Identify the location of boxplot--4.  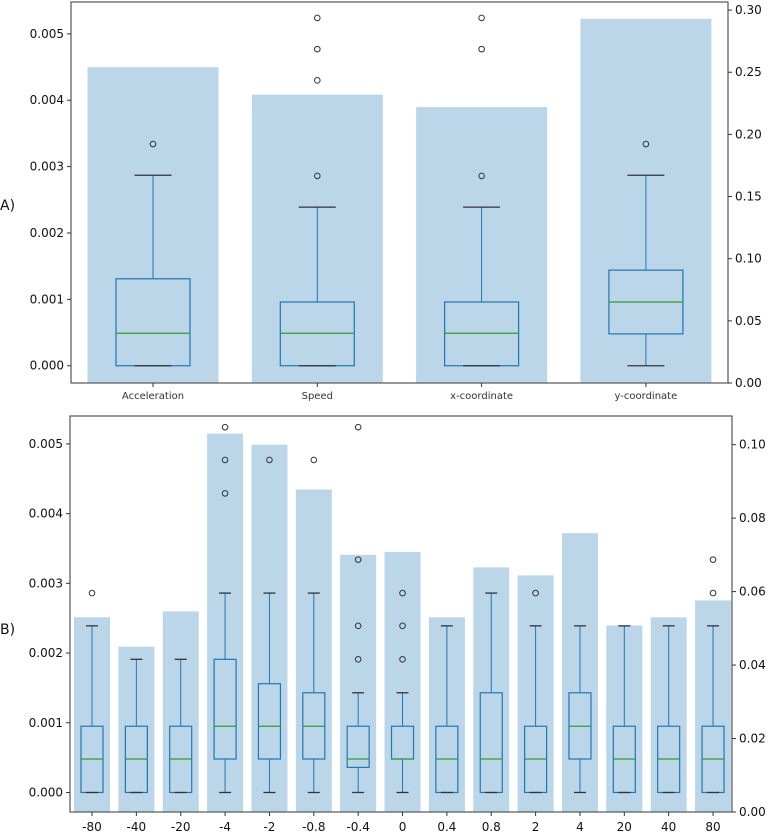
(225, 608).